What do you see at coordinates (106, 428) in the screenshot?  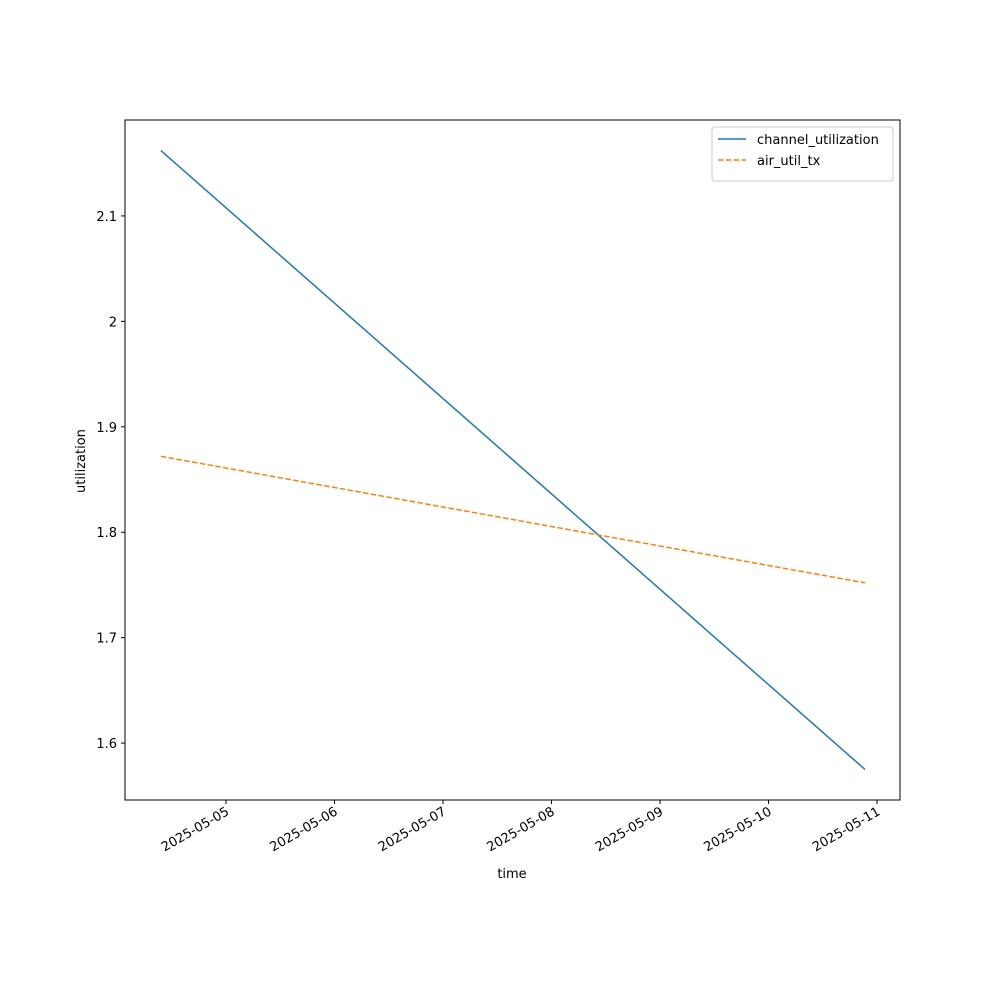 I see `y-tick-label: 1.9` at bounding box center [106, 428].